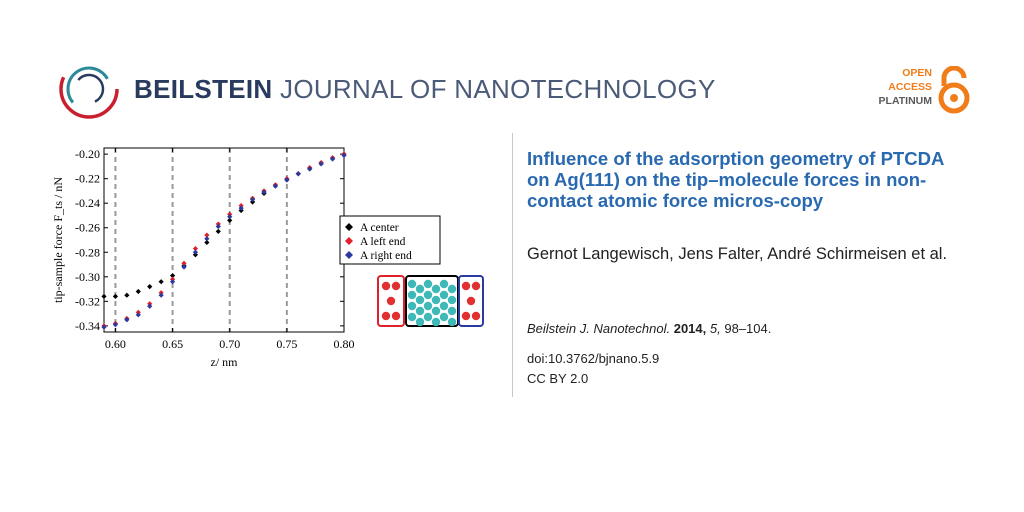 Image resolution: width=1024 pixels, height=512 pixels. What do you see at coordinates (87, 154) in the screenshot?
I see `y-tick-label: -0.20` at bounding box center [87, 154].